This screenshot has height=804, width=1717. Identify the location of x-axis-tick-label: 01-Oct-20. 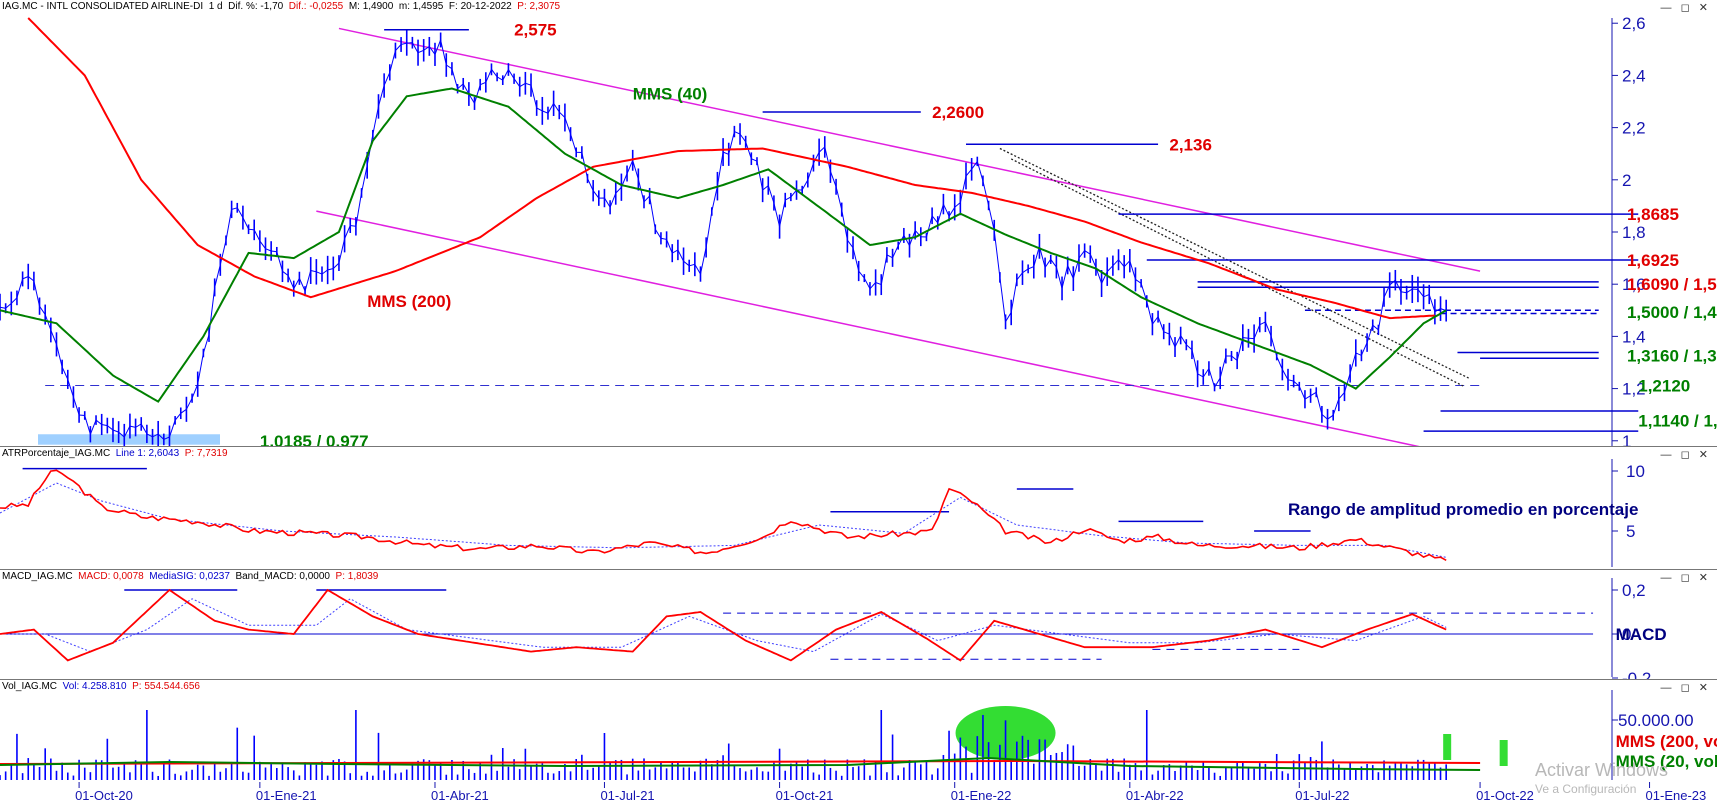
(104, 795).